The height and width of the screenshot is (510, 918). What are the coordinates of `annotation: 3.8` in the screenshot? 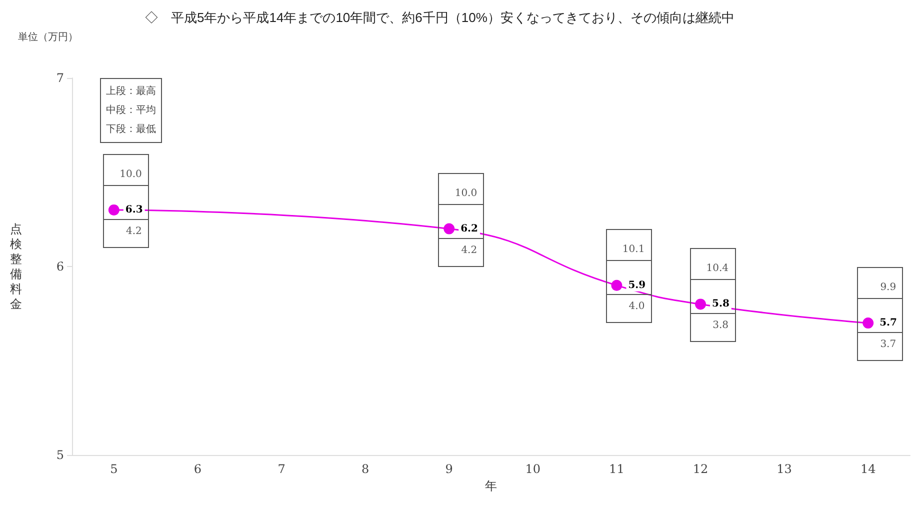 It's located at (721, 326).